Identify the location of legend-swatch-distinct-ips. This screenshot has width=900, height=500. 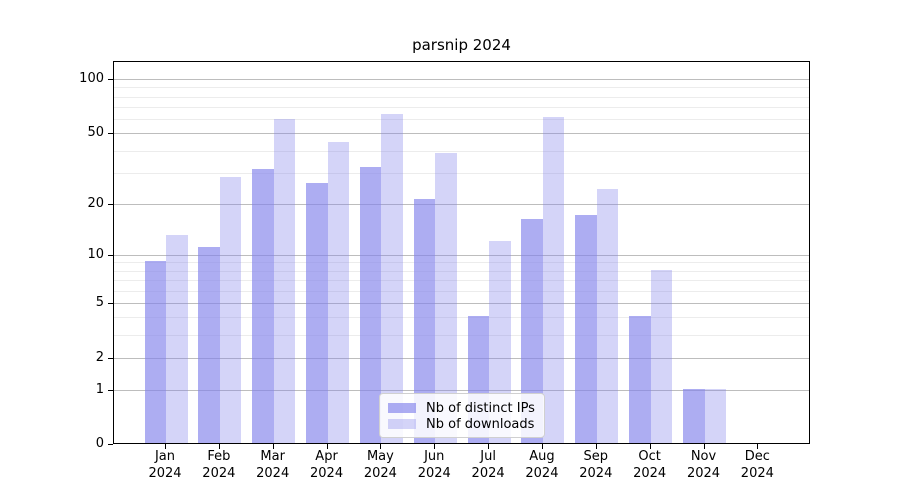
(402, 408).